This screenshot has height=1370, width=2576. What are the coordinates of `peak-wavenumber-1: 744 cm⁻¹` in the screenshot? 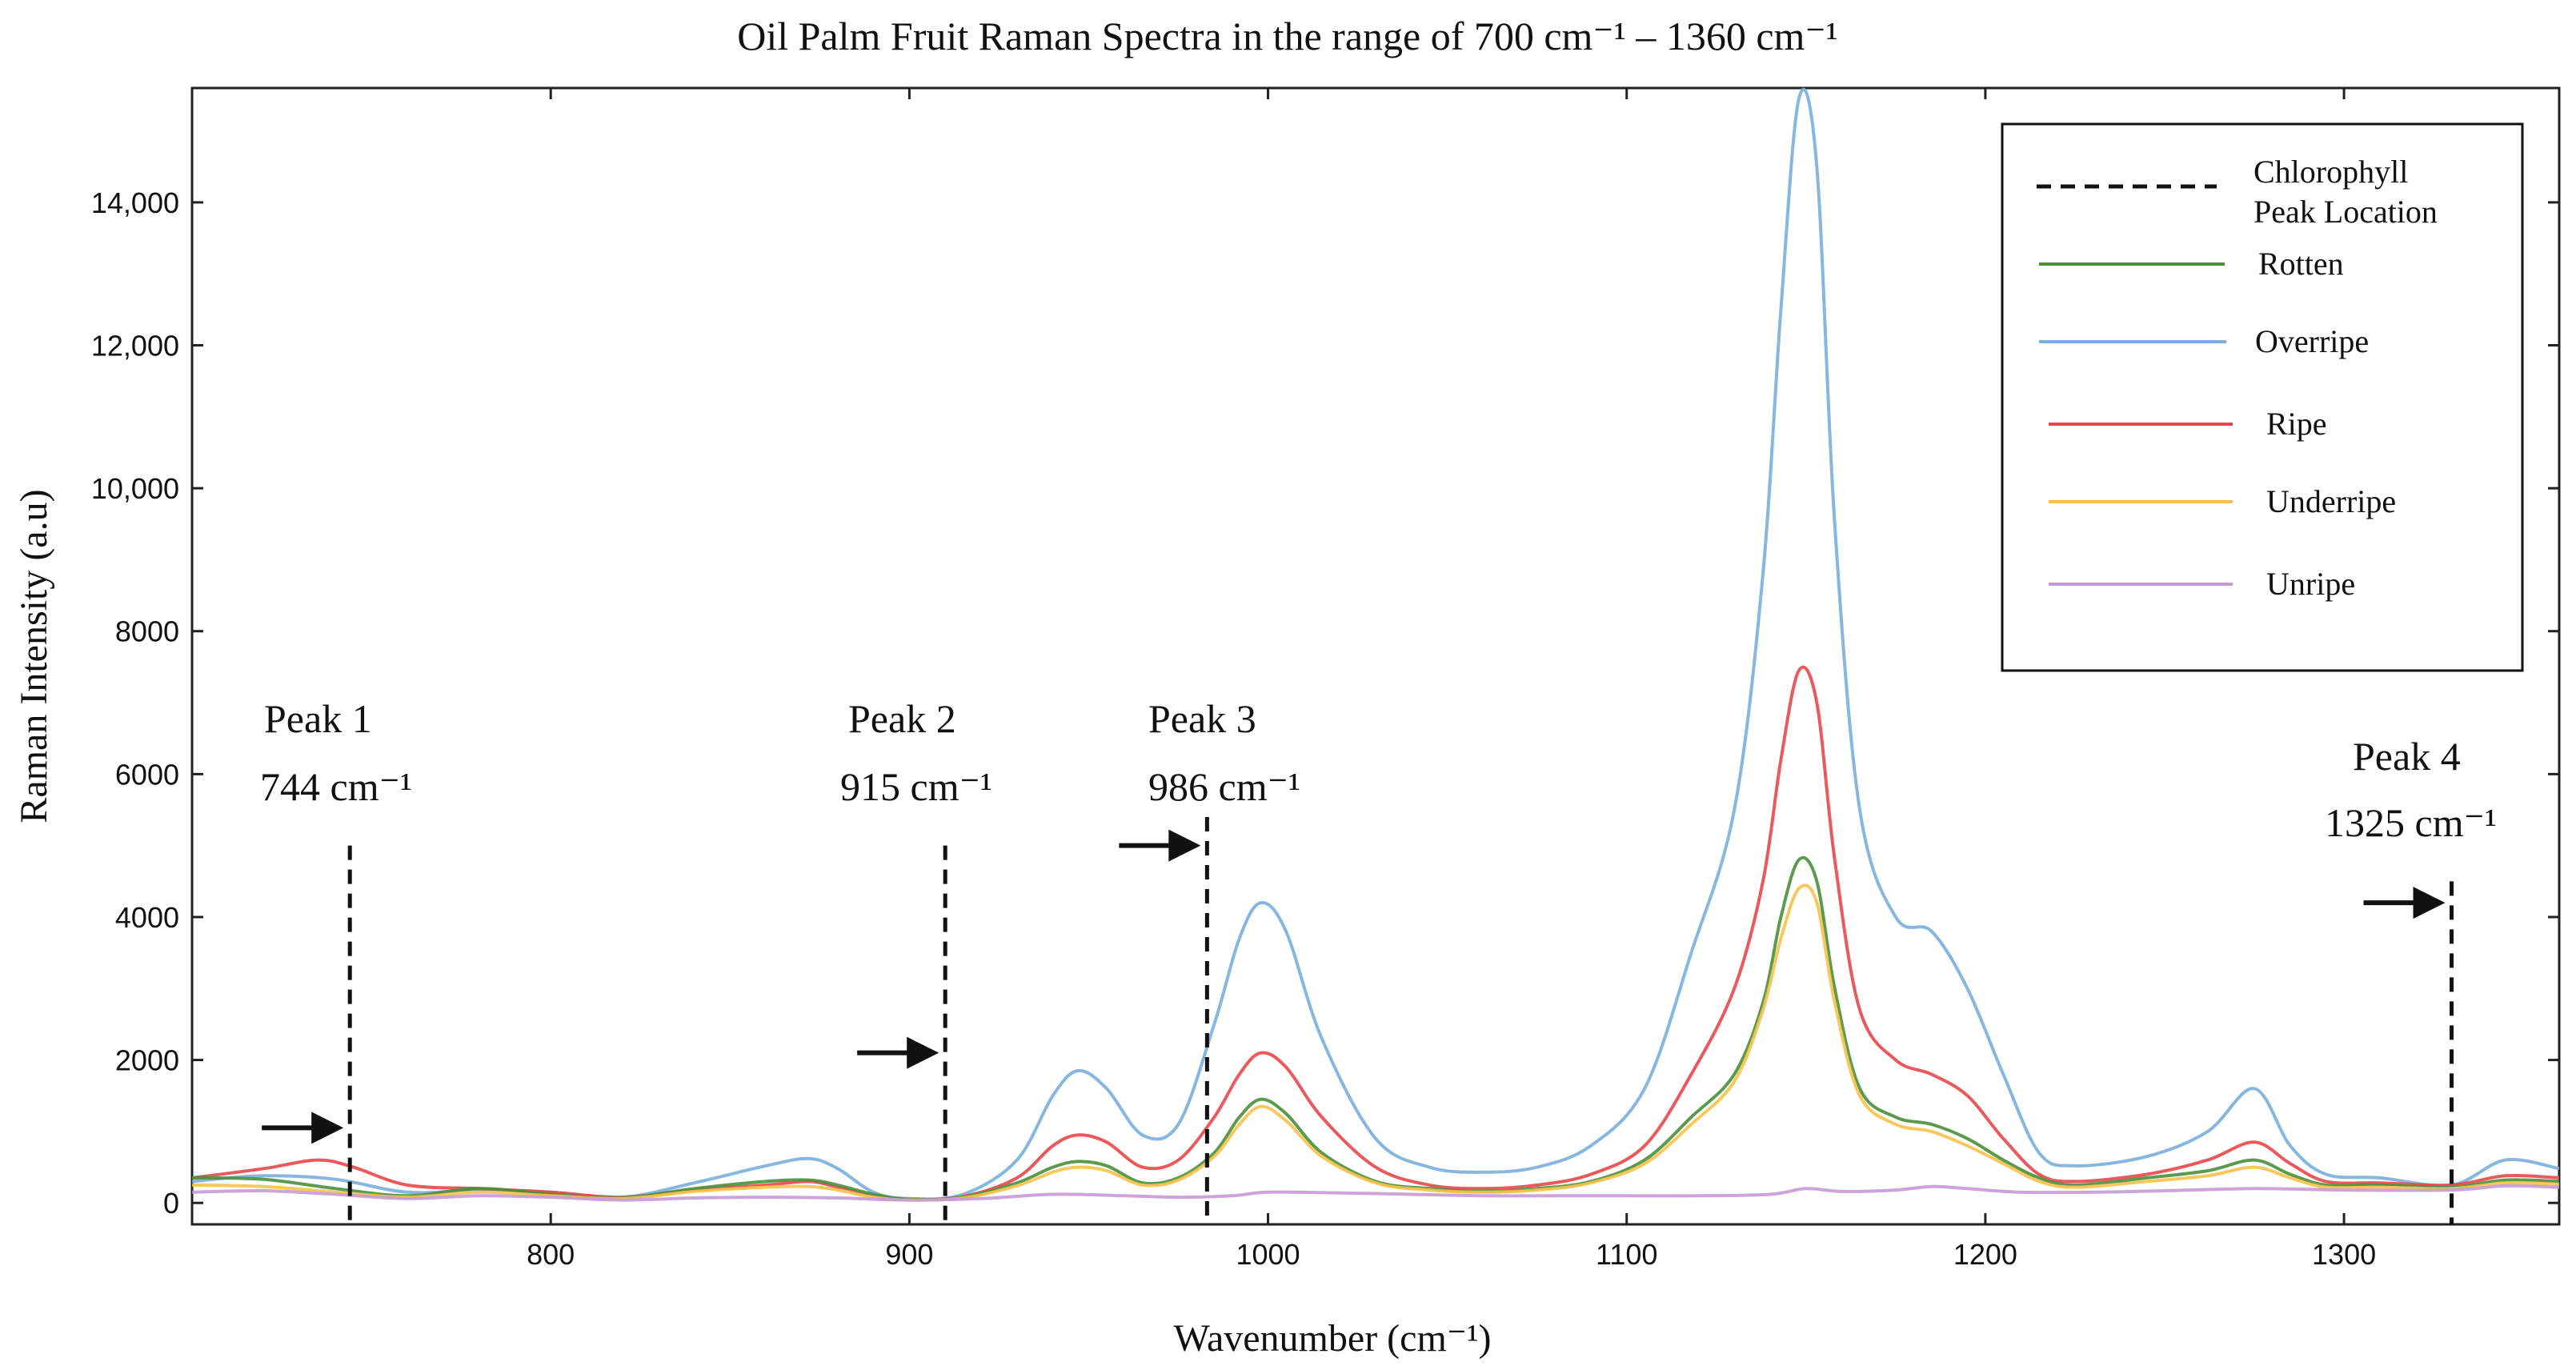 It's located at (336, 786).